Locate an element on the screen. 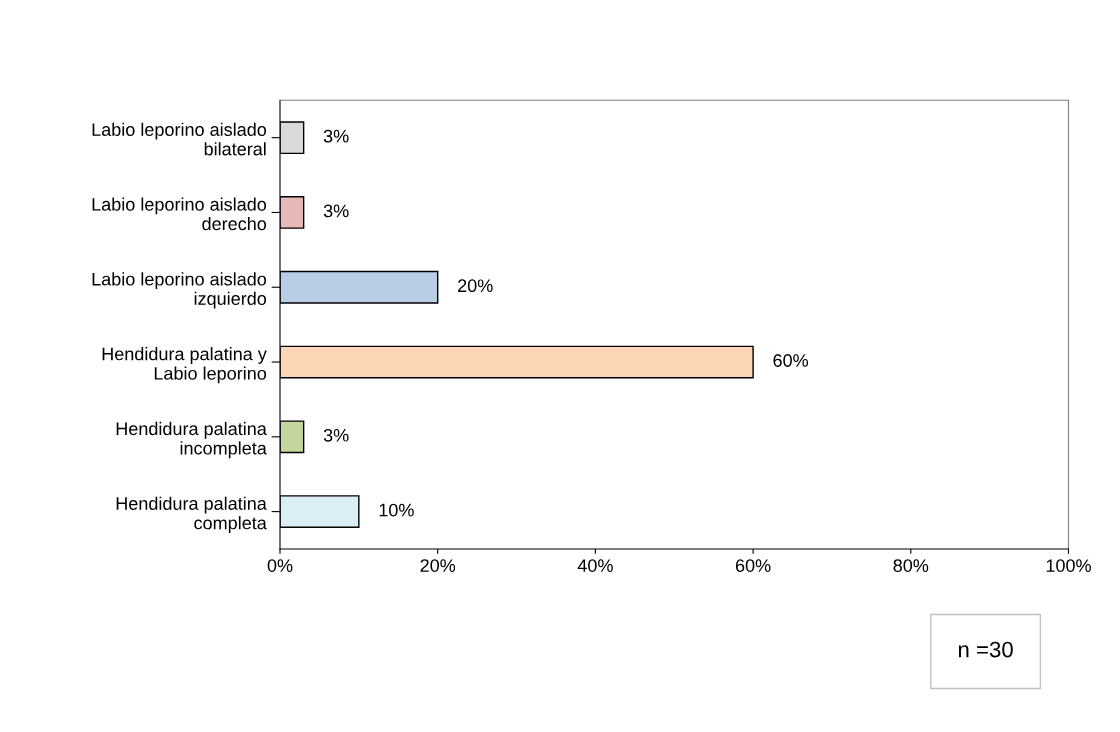 The image size is (1120, 732). data-label: 20% is located at coordinates (475, 286).